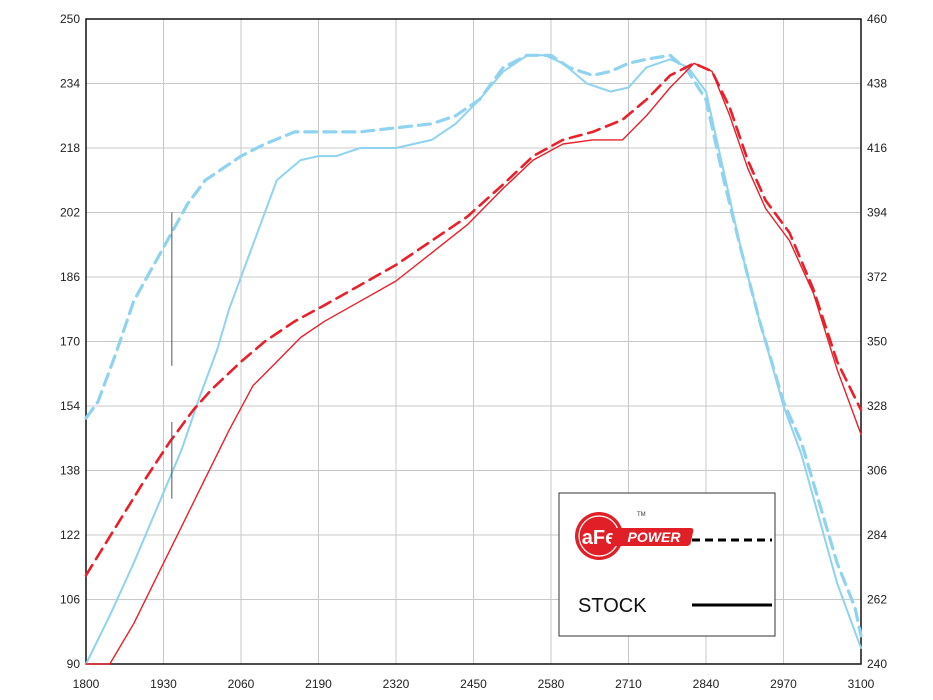 The width and height of the screenshot is (933, 700). Describe the element at coordinates (877, 406) in the screenshot. I see `right-y-tick-label: 328` at that location.